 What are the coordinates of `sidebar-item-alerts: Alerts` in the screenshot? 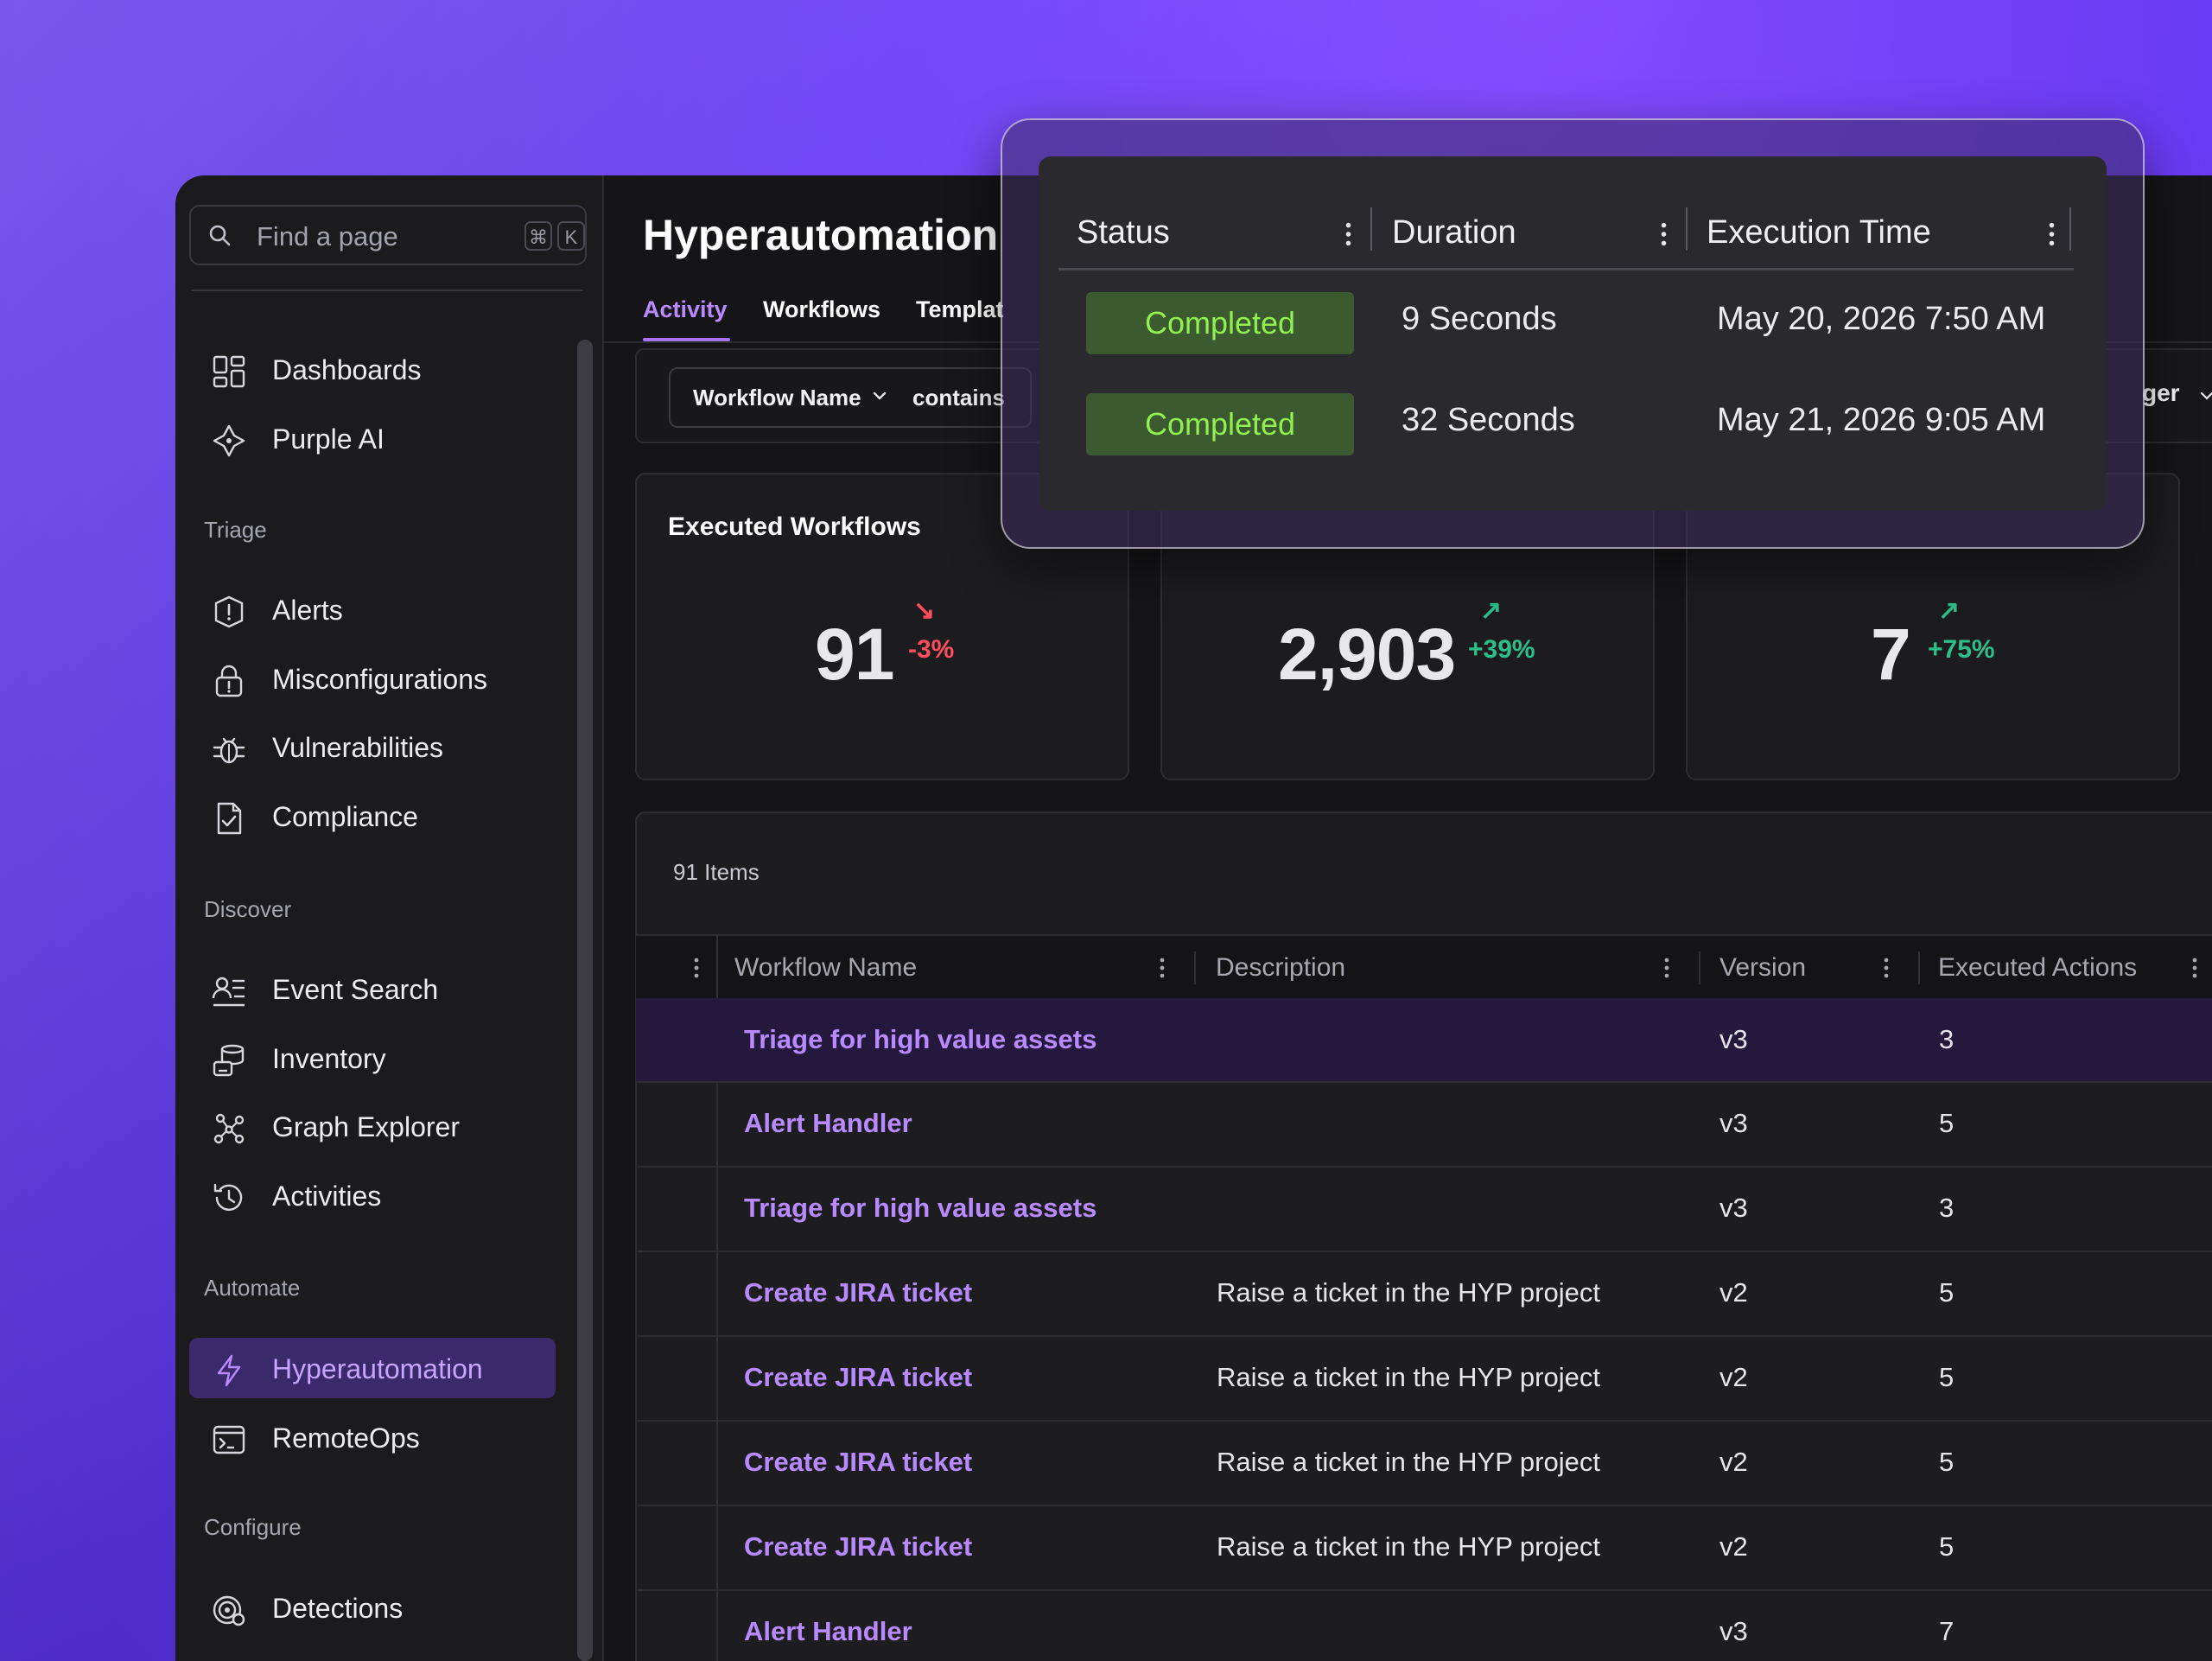 It's located at (372, 609).